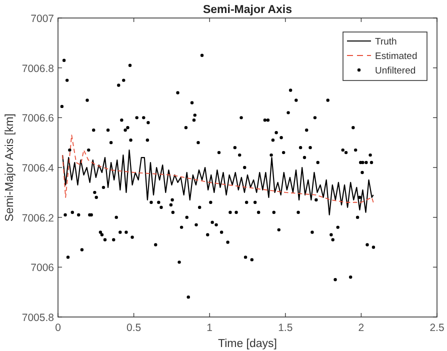 The height and width of the screenshot is (351, 447). Describe the element at coordinates (247, 10) in the screenshot. I see `chart-title: Semi-Major Axis` at that location.